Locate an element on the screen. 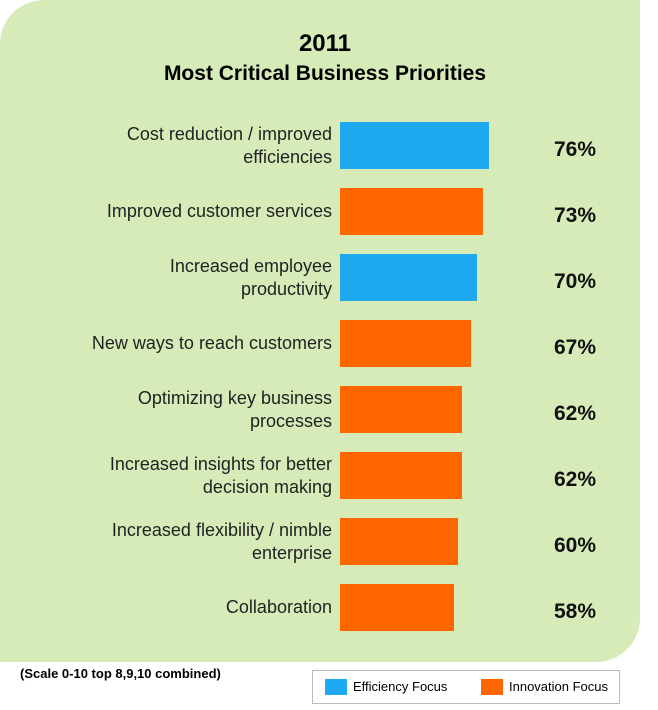  legend-label: Efficiency Focus is located at coordinates (400, 686).